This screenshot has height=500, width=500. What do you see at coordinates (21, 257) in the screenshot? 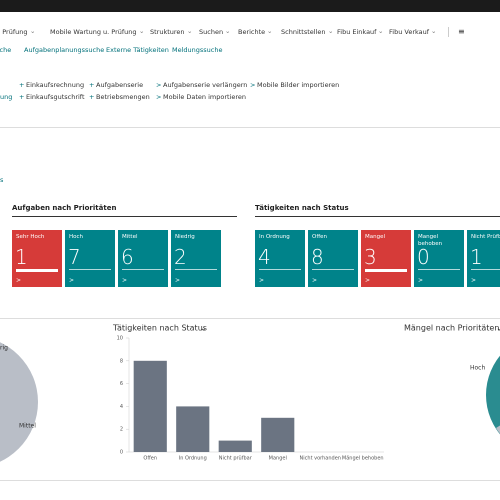
I see `tile-value: 1` at bounding box center [21, 257].